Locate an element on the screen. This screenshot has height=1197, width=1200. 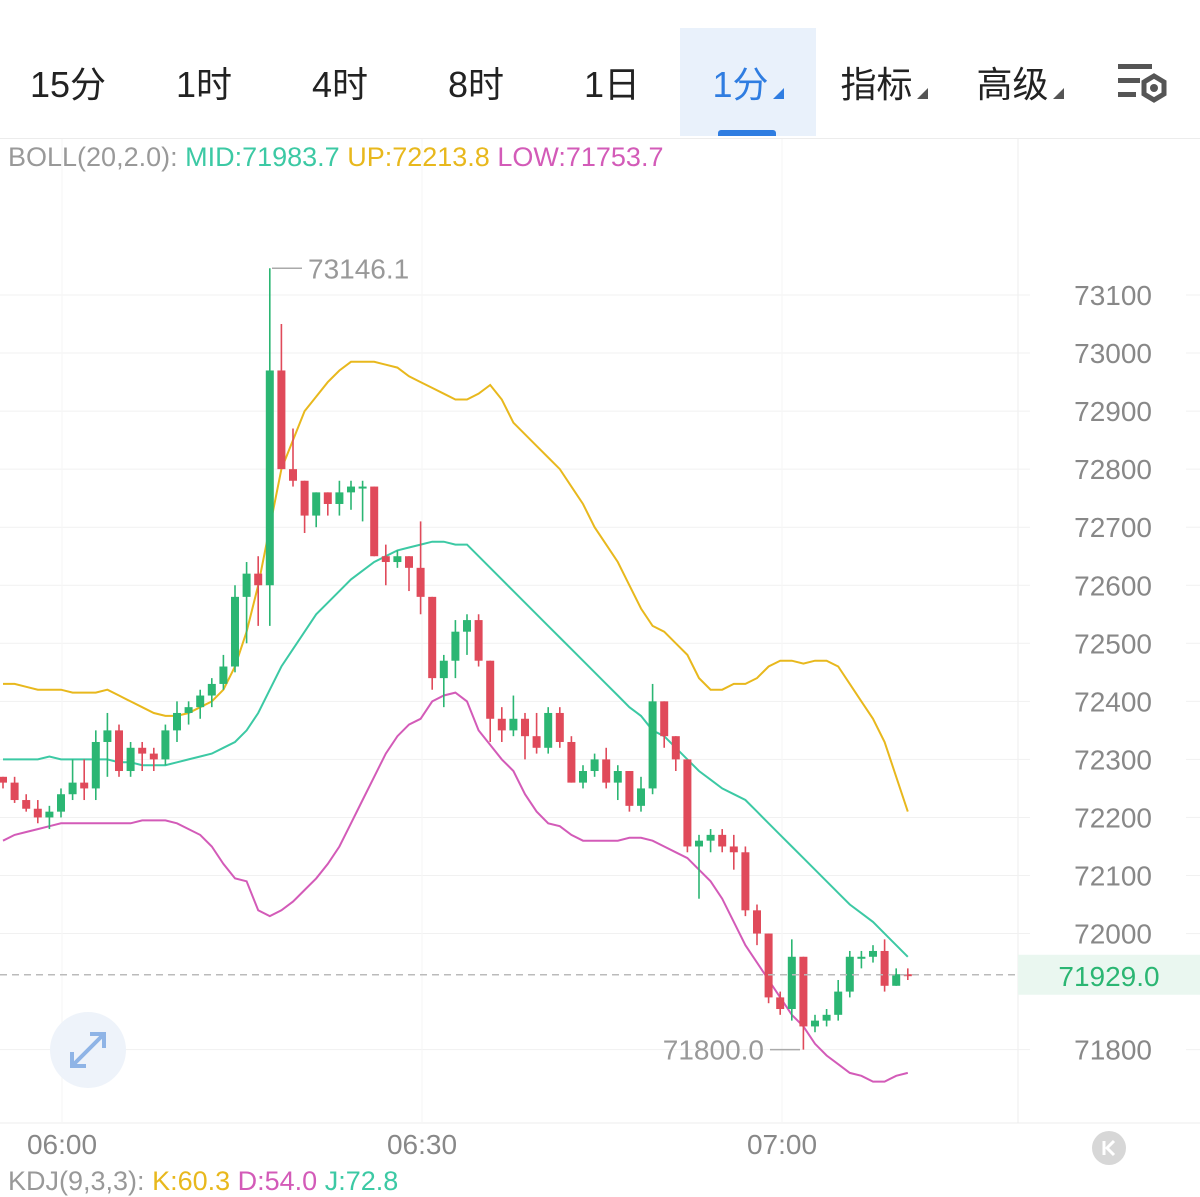
tab-4h: 4时 is located at coordinates (340, 82).